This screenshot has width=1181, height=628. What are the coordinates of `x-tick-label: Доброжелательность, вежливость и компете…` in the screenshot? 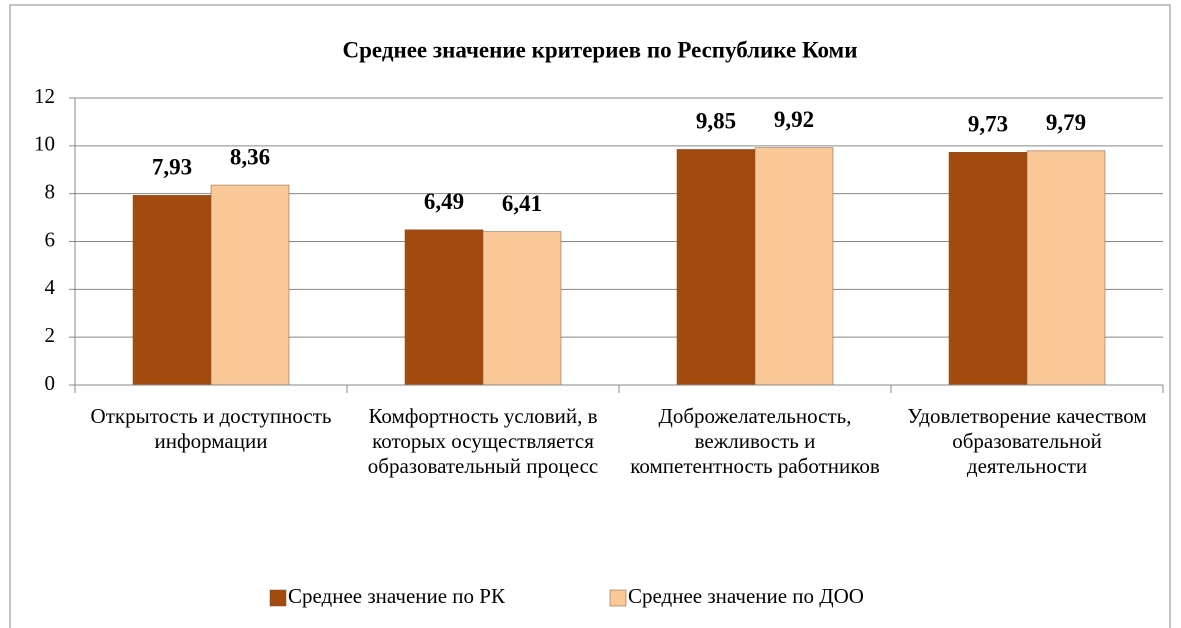 It's located at (755, 441).